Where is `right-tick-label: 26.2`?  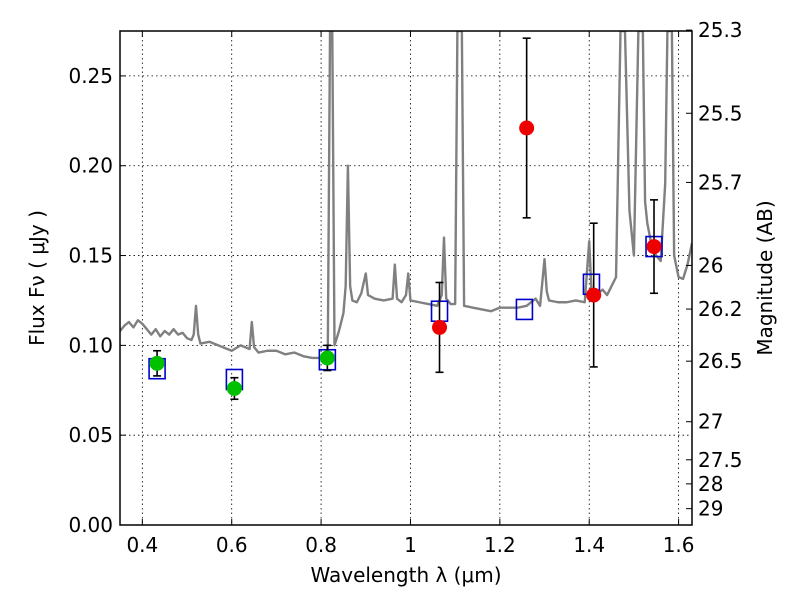
right-tick-label: 26.2 is located at coordinates (720, 309).